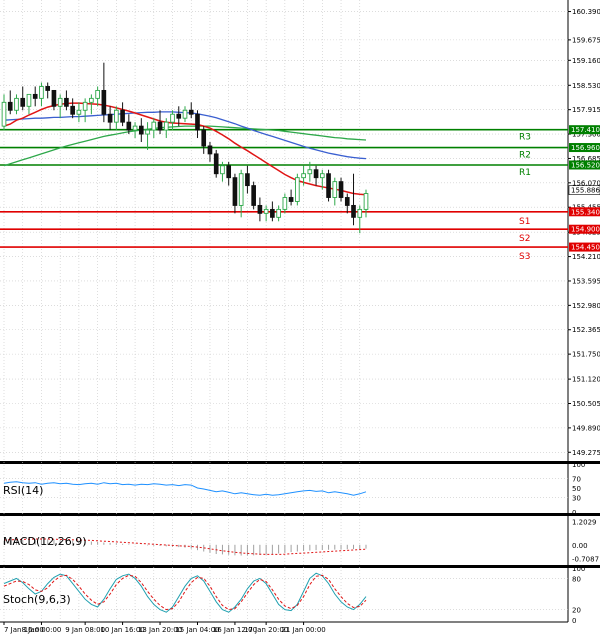 This screenshot has width=600, height=641. Describe the element at coordinates (586, 110) in the screenshot. I see `price-tick-label: 157.915` at that location.